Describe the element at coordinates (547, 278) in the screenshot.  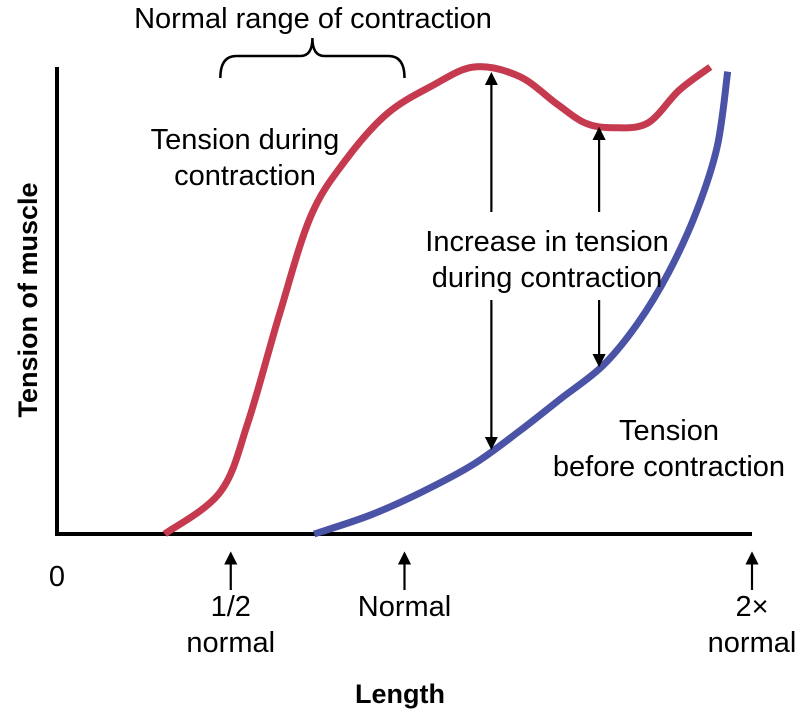
I see `increase-label-line-2: during contraction` at that location.